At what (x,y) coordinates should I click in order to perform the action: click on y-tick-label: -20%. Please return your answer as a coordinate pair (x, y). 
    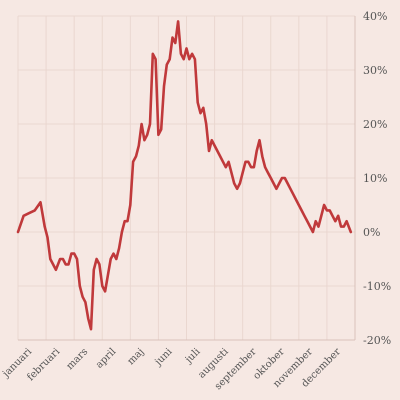
    Looking at the image, I should click on (377, 340).